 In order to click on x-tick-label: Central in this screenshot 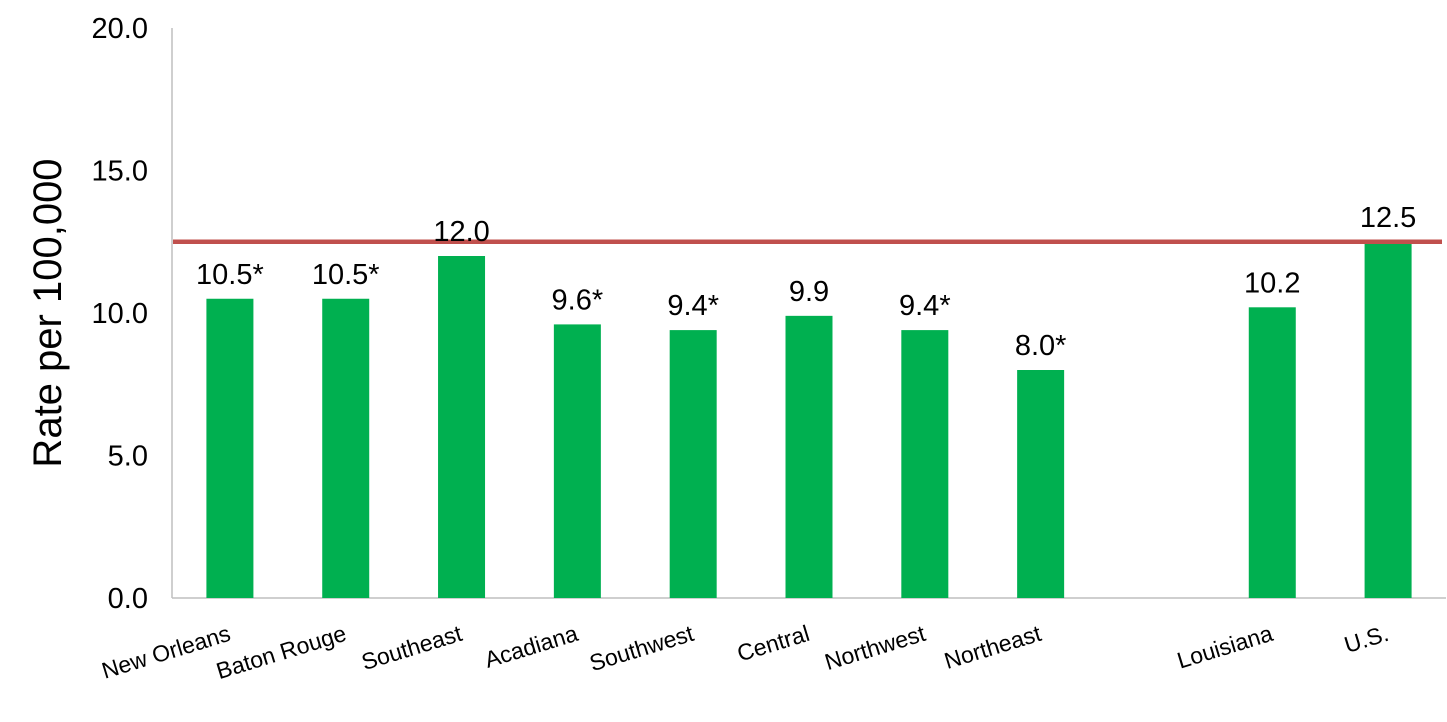, I will do `click(773, 643)`.